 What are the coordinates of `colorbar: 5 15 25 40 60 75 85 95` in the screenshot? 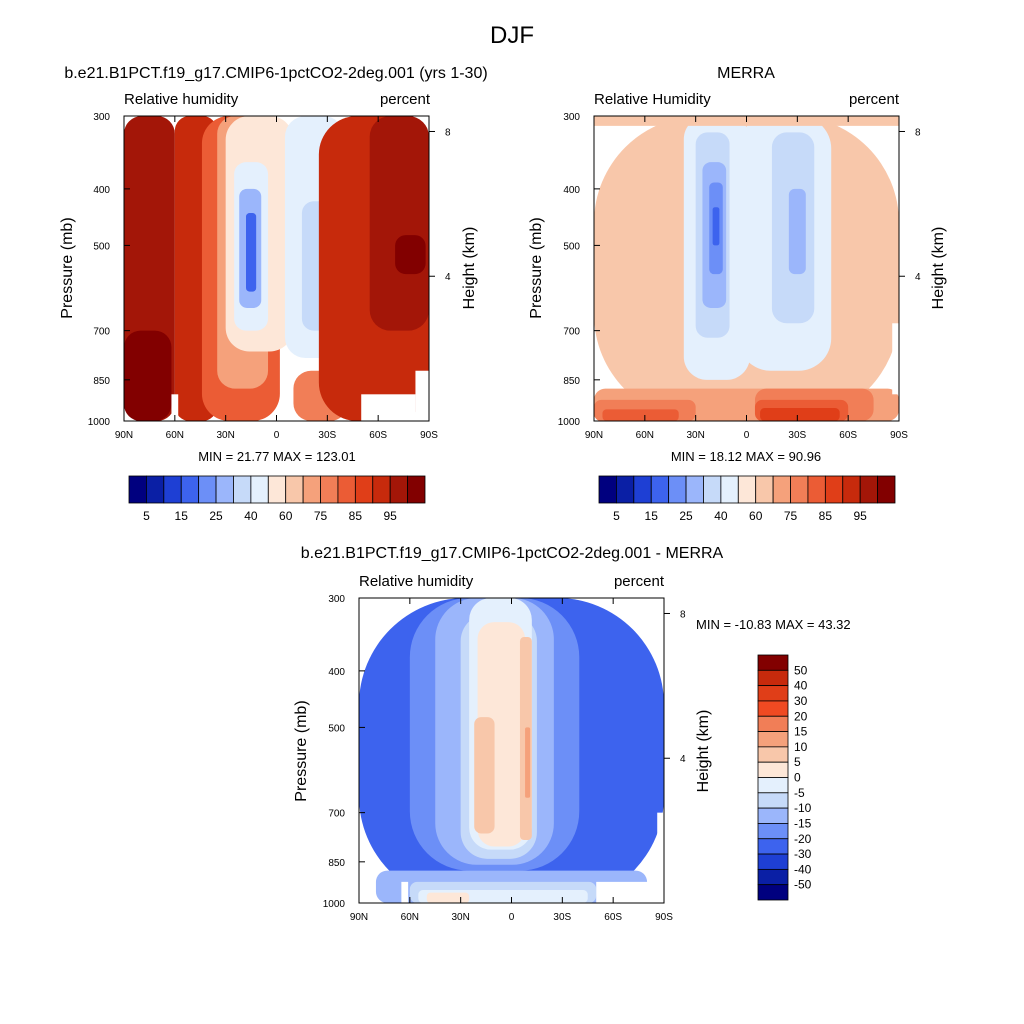 It's located at (747, 499).